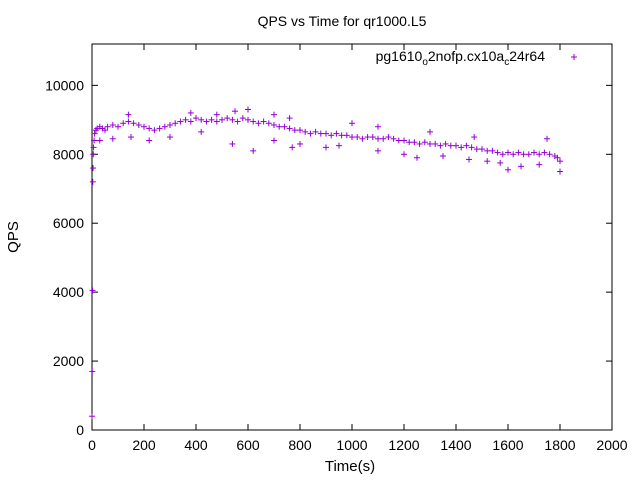  I want to click on legend-marker-symbol, so click(574, 57).